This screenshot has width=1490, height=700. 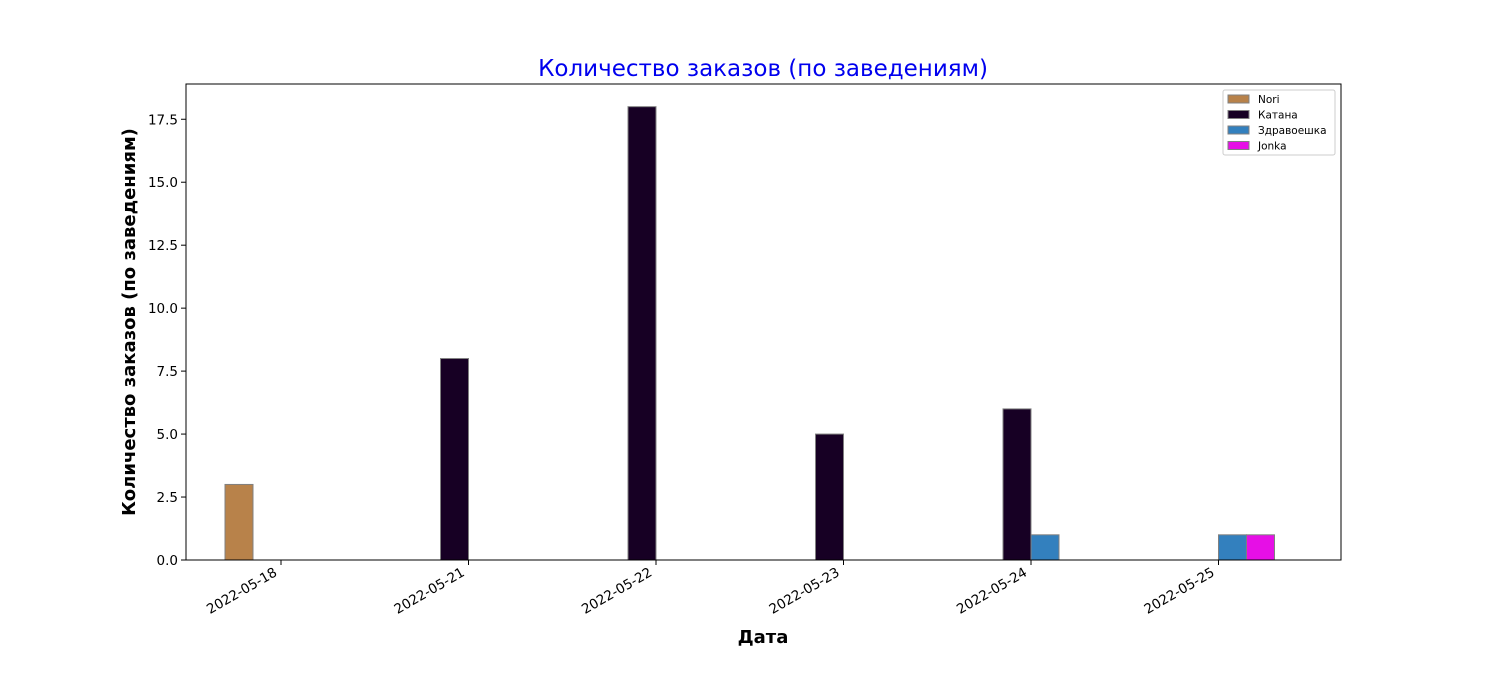 I want to click on y-tick-label: 7.5, so click(x=167, y=372).